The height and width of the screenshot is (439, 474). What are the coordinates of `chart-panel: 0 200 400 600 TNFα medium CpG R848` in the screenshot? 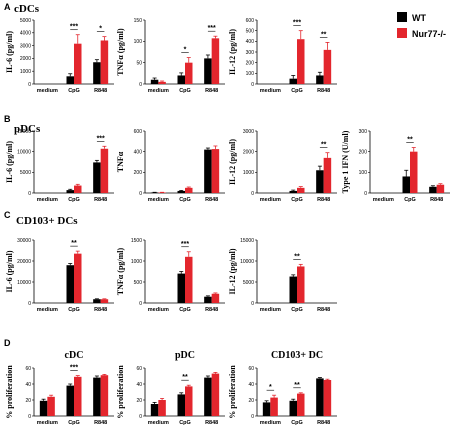 It's located at (170, 166).